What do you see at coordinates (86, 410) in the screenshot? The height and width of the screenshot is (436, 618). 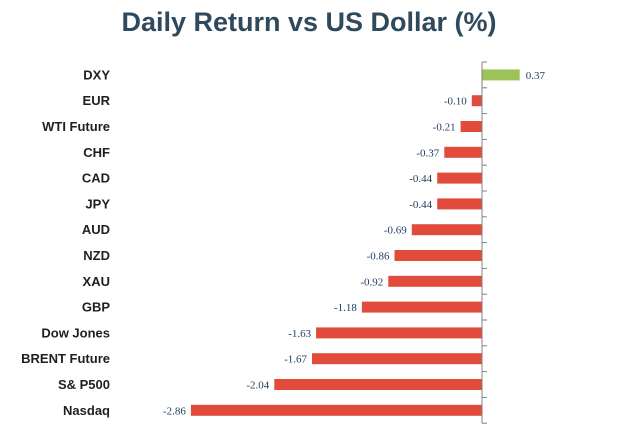 I see `category-label: Nasdaq` at bounding box center [86, 410].